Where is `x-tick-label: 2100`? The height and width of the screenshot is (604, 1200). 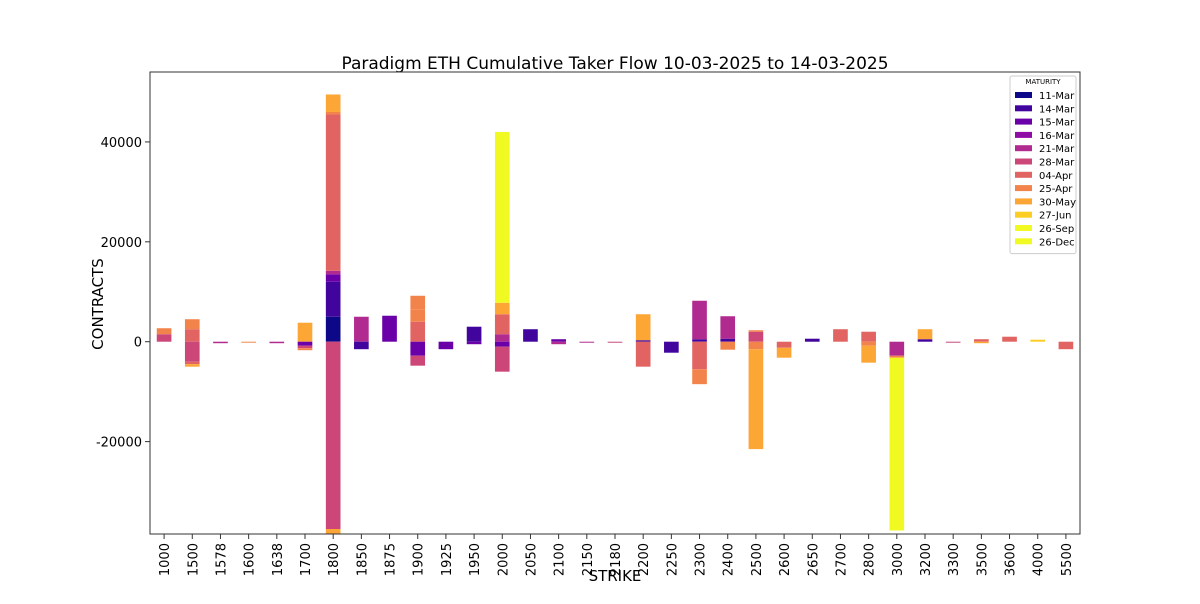 x-tick-label: 2100 is located at coordinates (560, 559).